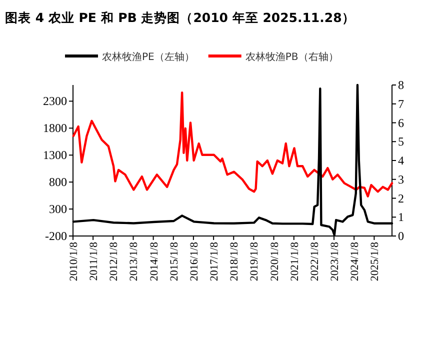 This screenshot has width=437, height=341. What do you see at coordinates (154, 262) in the screenshot?
I see `x-tick-label: 2014/1/8` at bounding box center [154, 262].